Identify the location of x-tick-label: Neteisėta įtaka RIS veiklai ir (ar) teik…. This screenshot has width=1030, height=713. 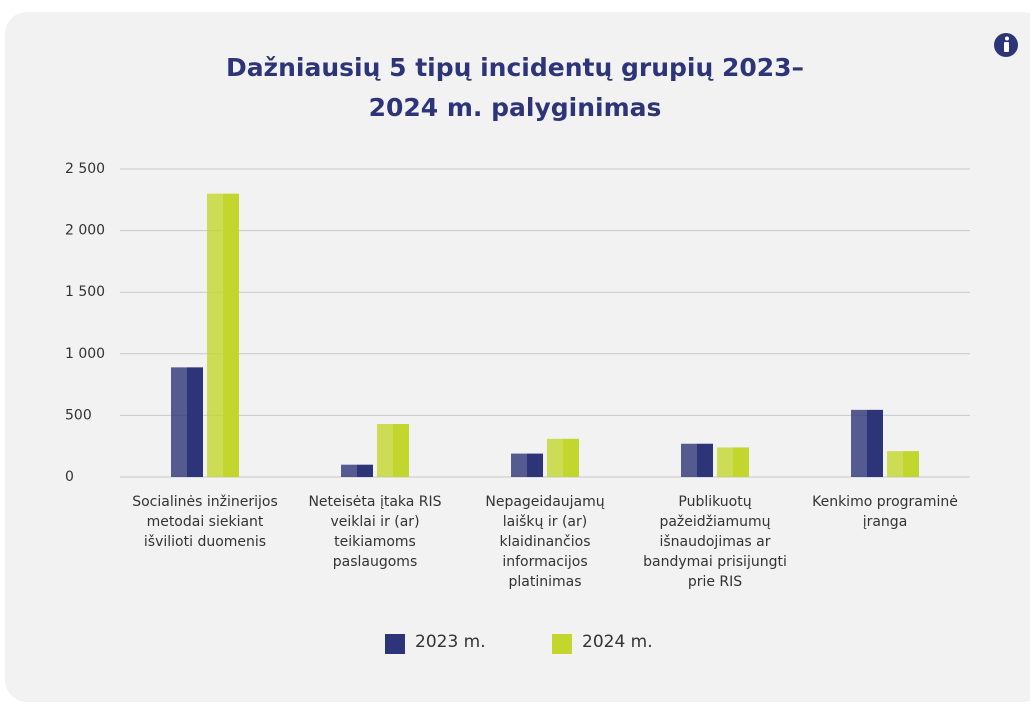
(375, 532).